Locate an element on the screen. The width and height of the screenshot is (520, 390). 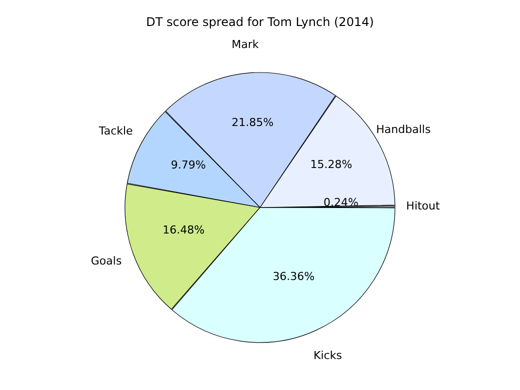
slice-label: Kicks is located at coordinates (328, 355).